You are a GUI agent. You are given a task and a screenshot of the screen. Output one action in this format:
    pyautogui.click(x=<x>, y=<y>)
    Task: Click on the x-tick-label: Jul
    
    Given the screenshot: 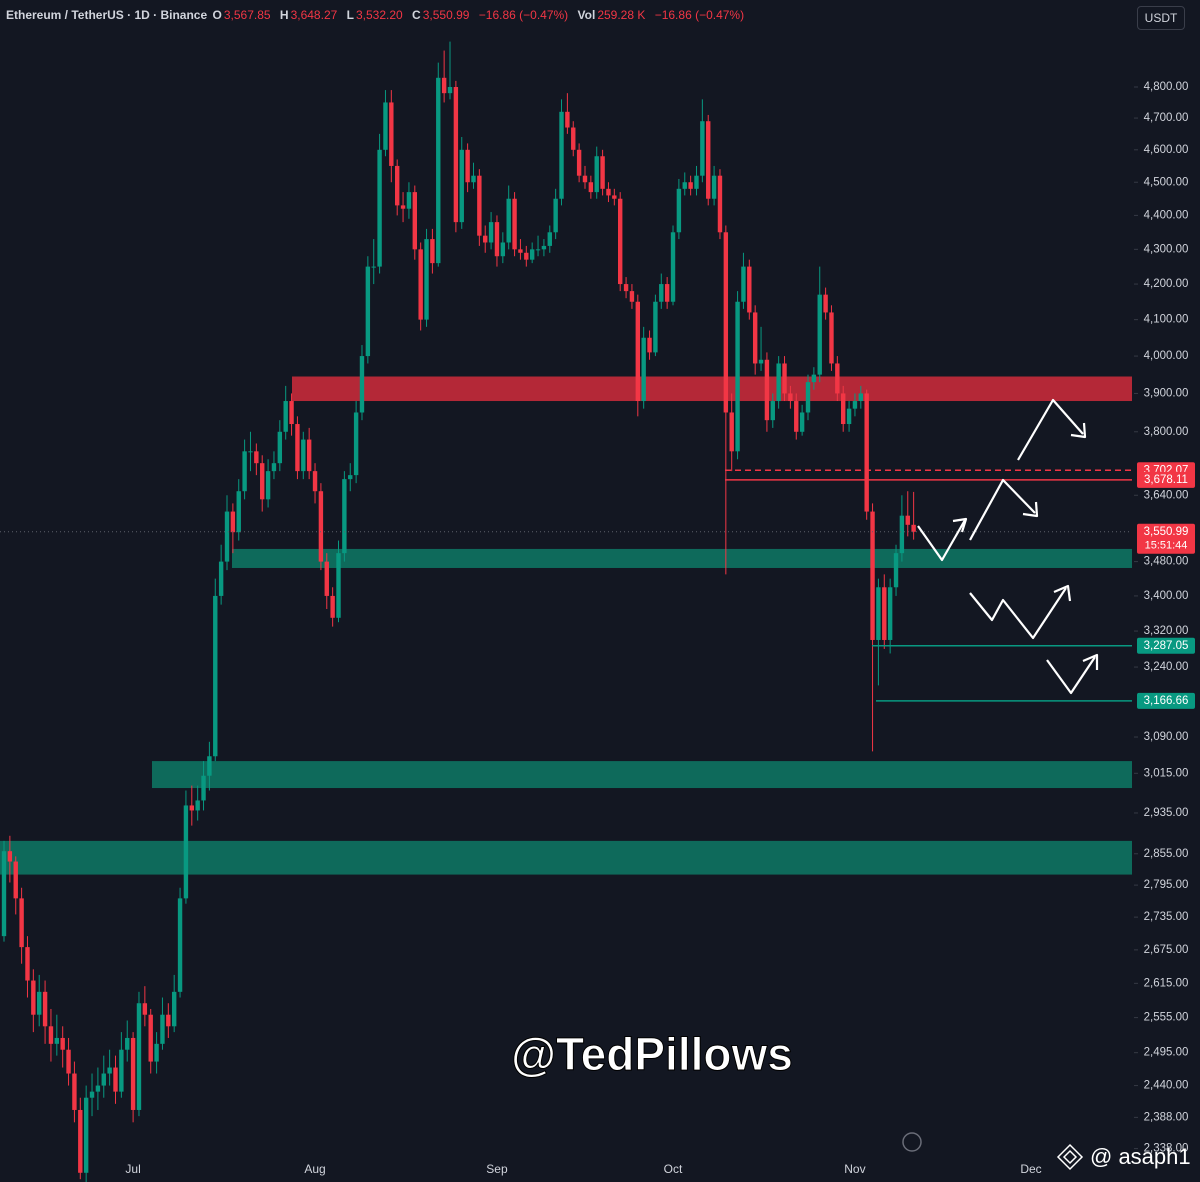 What is the action you would take?
    pyautogui.click(x=132, y=1169)
    